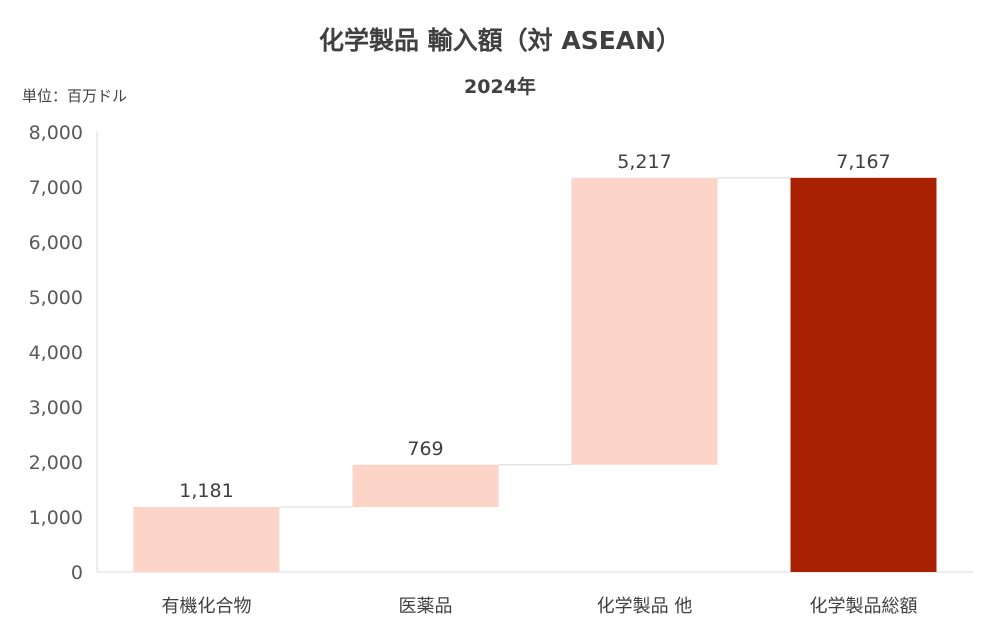  What do you see at coordinates (863, 162) in the screenshot?
I see `data-label: 7,167` at bounding box center [863, 162].